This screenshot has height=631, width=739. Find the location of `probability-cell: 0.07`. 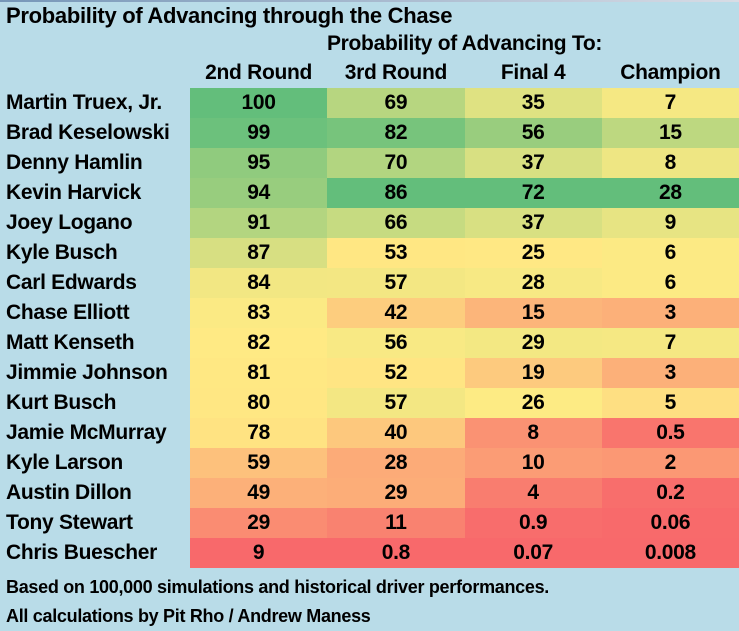

probability-cell: 0.07 is located at coordinates (533, 553).